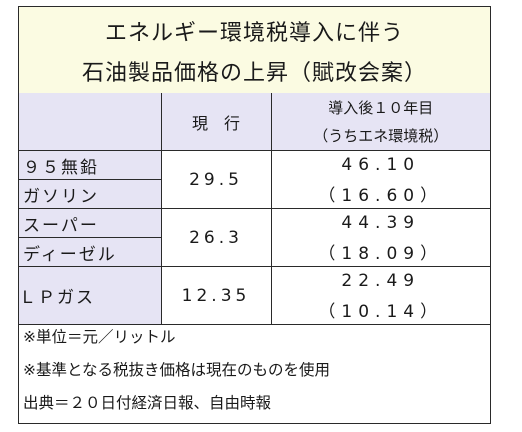  What do you see at coordinates (381, 281) in the screenshot?
I see `after-price: 22.49` at bounding box center [381, 281].